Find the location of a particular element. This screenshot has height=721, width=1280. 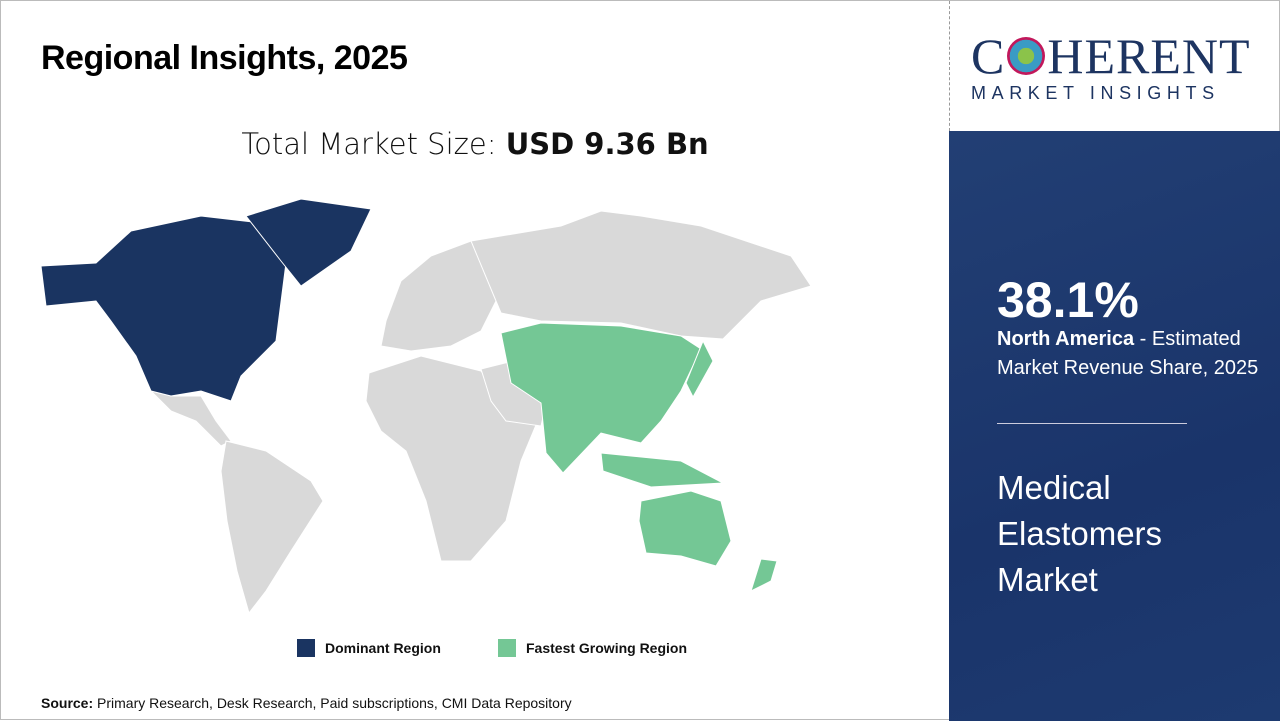

legend-dominant: Dominant Region is located at coordinates (369, 648).